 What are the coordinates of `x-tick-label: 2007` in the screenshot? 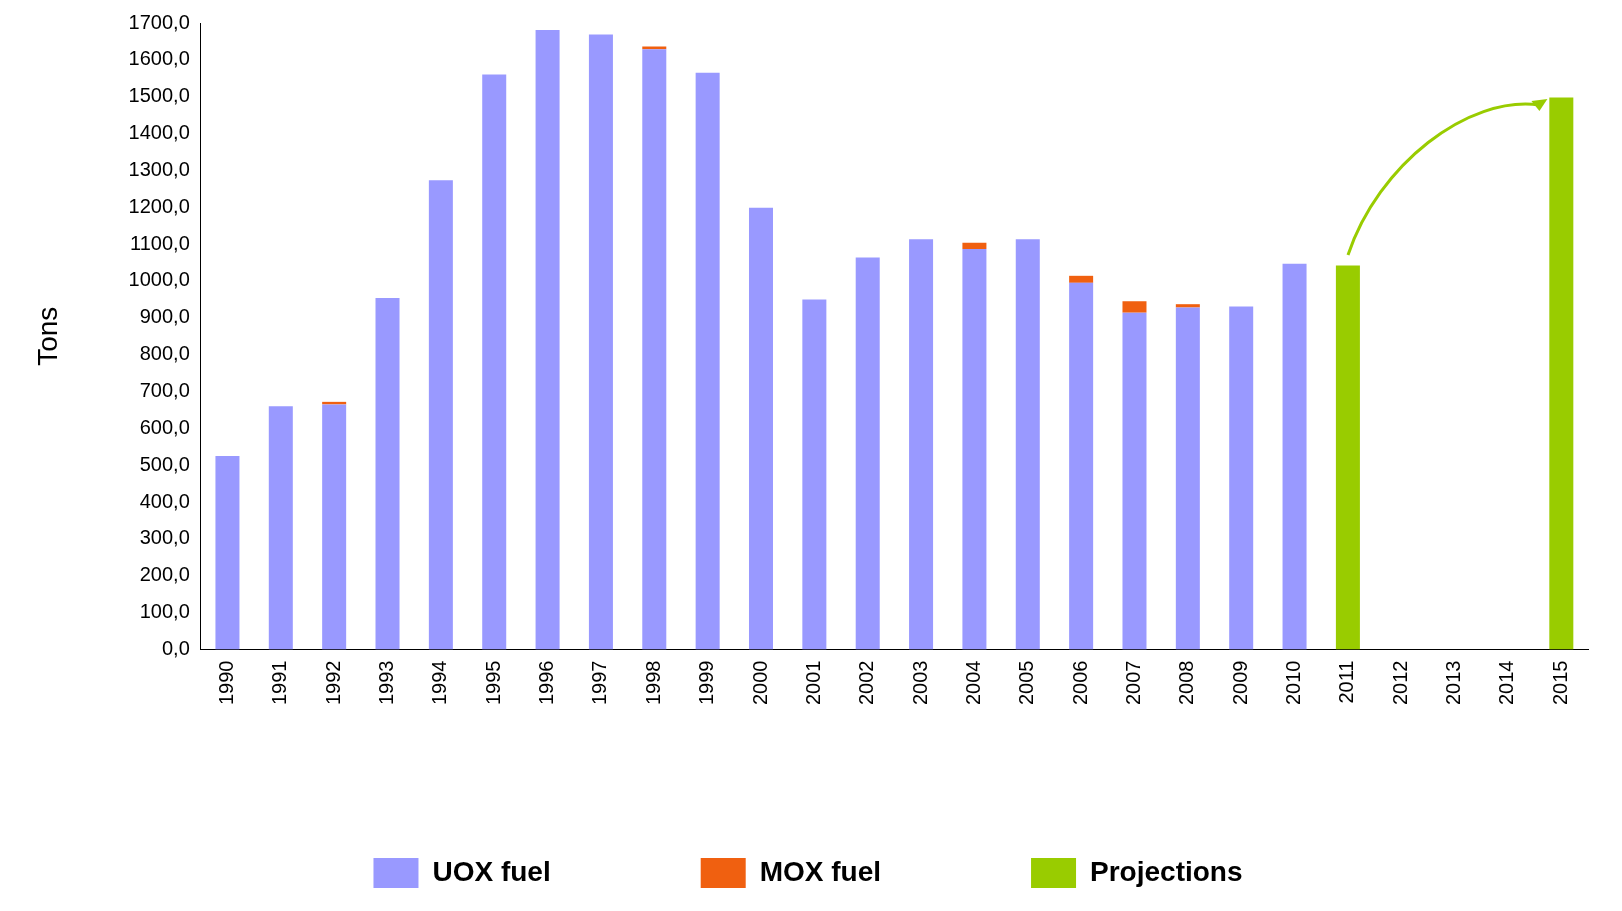 It's located at (1133, 683).